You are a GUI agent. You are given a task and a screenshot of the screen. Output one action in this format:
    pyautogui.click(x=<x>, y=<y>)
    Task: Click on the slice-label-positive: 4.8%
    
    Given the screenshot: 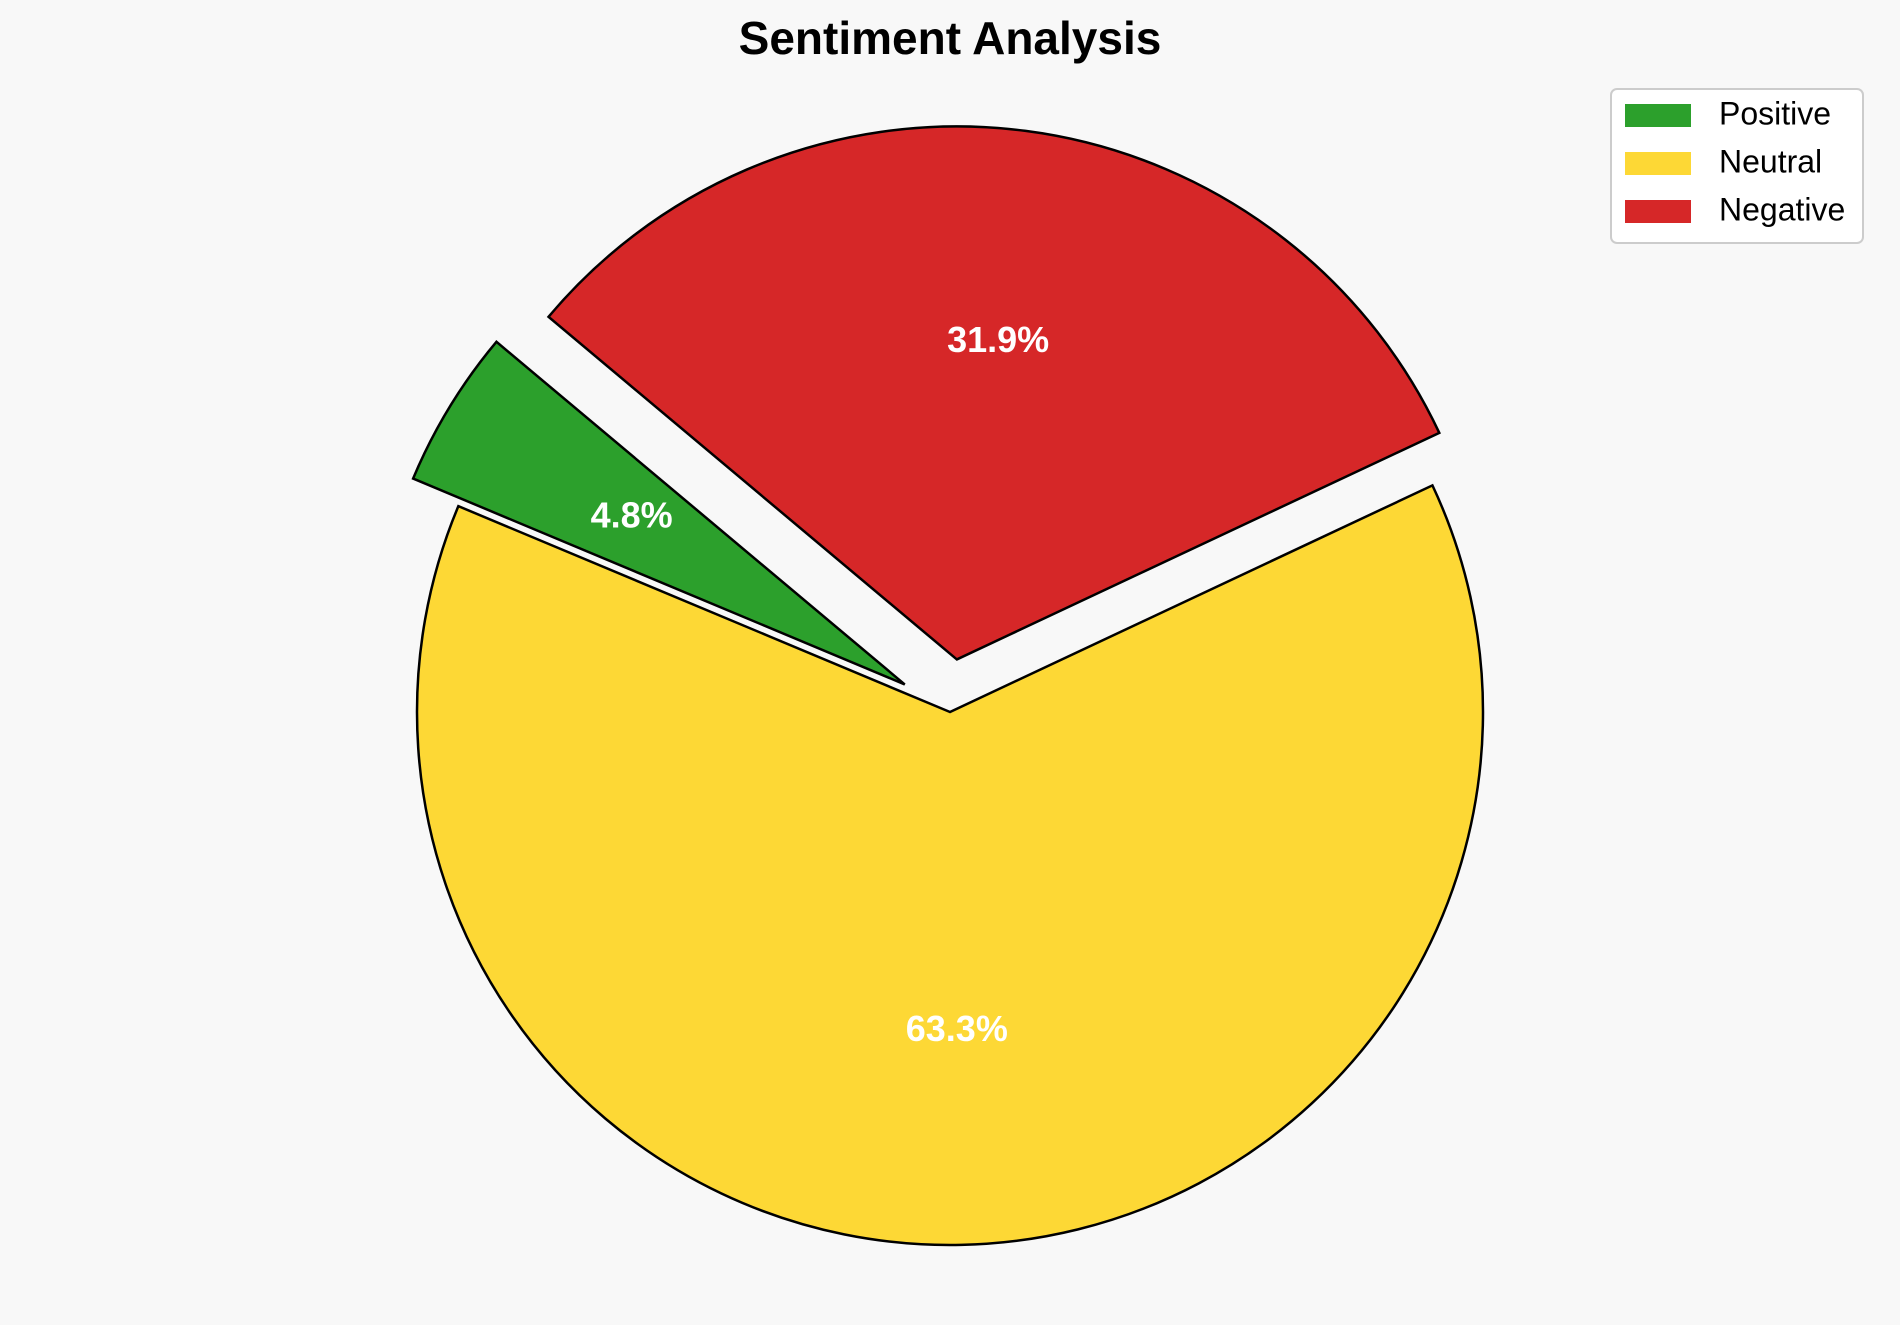 What is the action you would take?
    pyautogui.click(x=632, y=515)
    